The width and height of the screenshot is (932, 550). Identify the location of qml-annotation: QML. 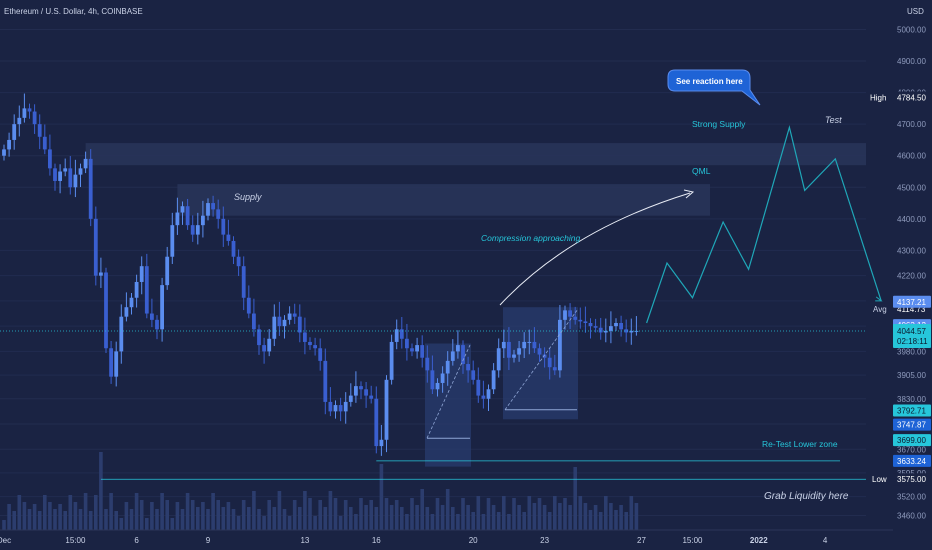
(701, 171).